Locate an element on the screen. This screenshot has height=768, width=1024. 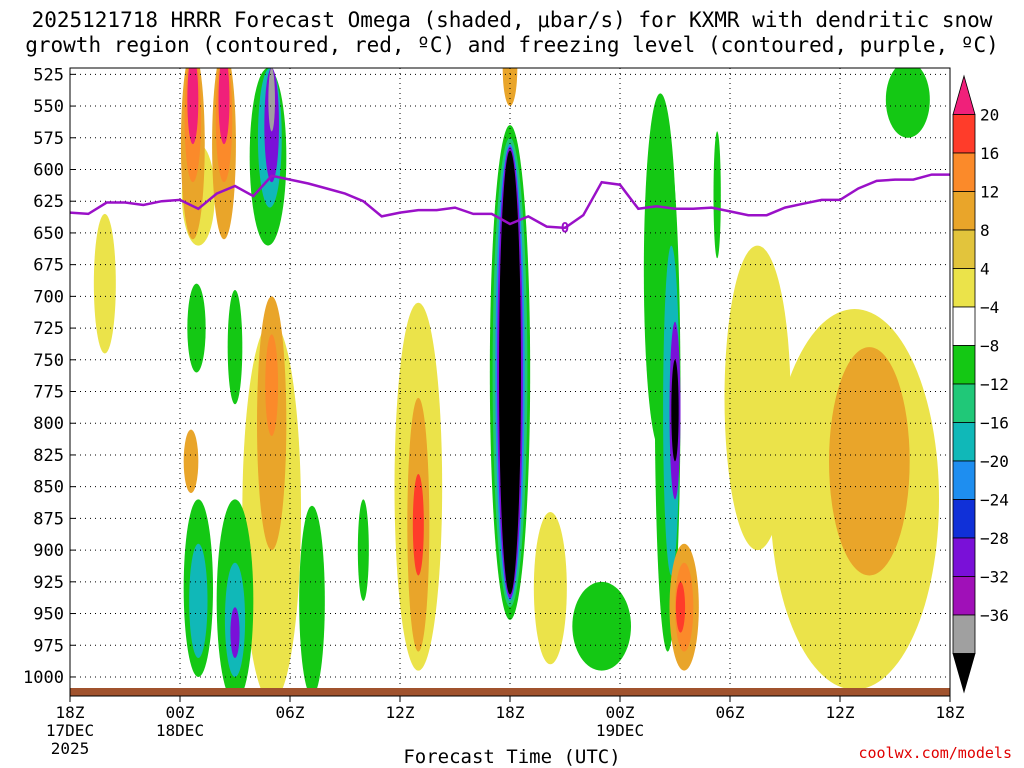
y-tick-label: 600 is located at coordinates (48, 170).